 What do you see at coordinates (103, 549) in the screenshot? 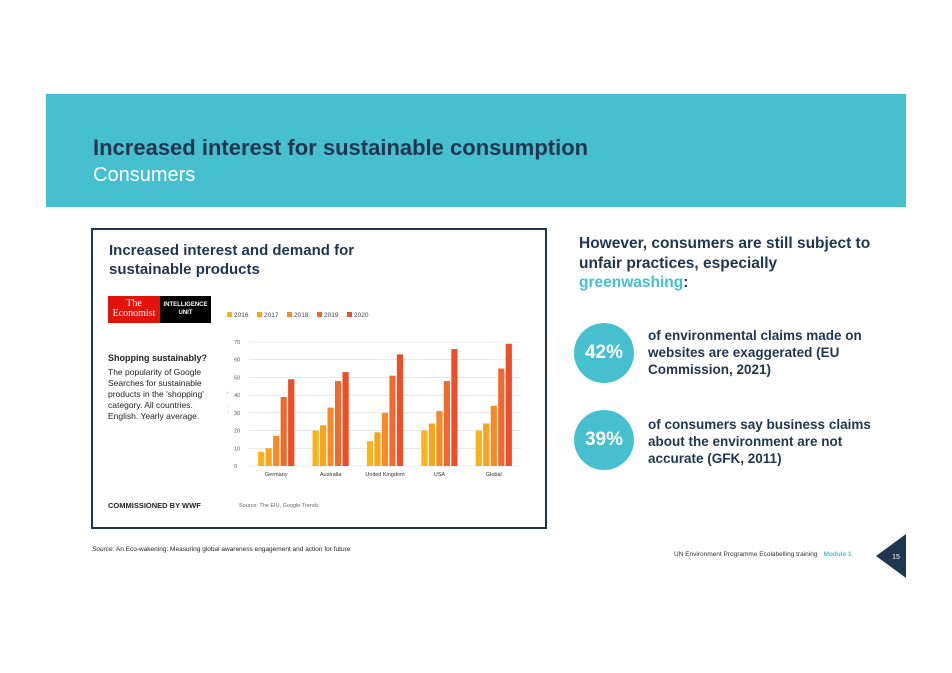
I see `source-label: Source:` at bounding box center [103, 549].